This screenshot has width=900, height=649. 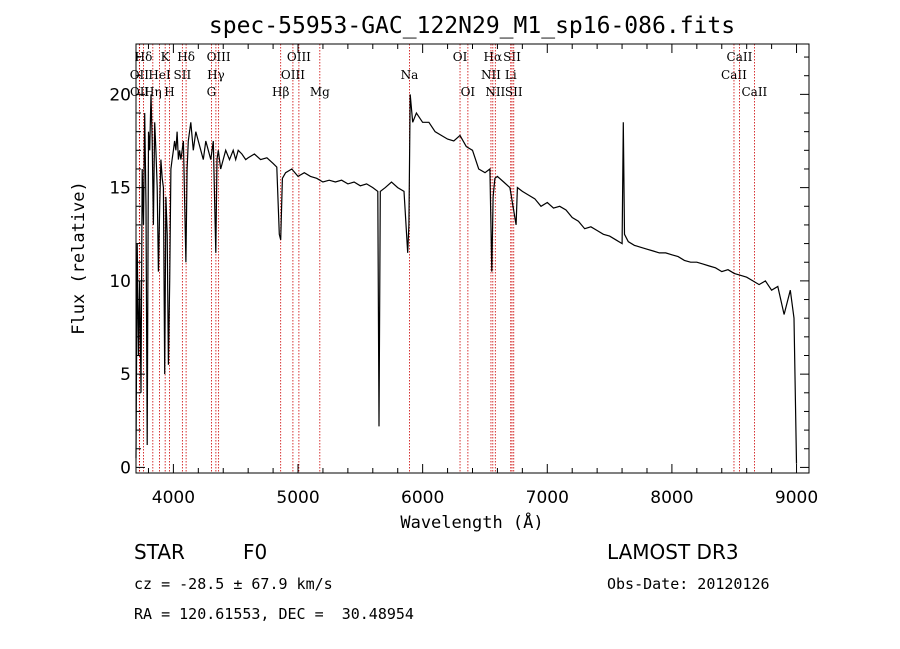 What do you see at coordinates (216, 75) in the screenshot?
I see `line-marker-label: Hγ` at bounding box center [216, 75].